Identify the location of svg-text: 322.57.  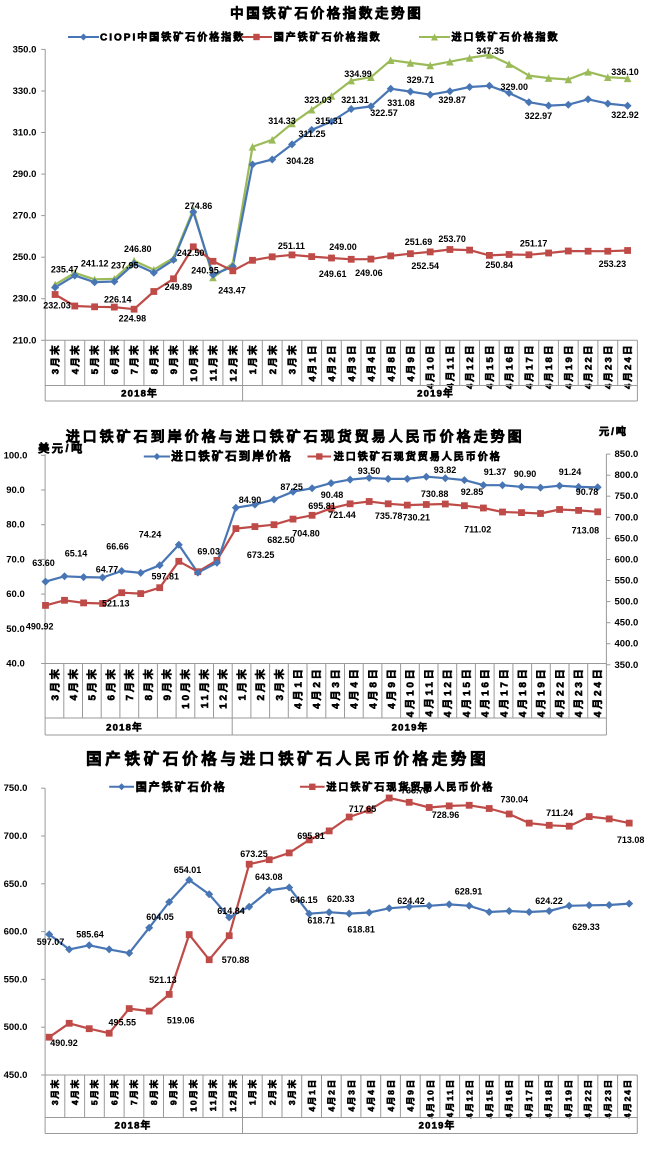
(384, 113).